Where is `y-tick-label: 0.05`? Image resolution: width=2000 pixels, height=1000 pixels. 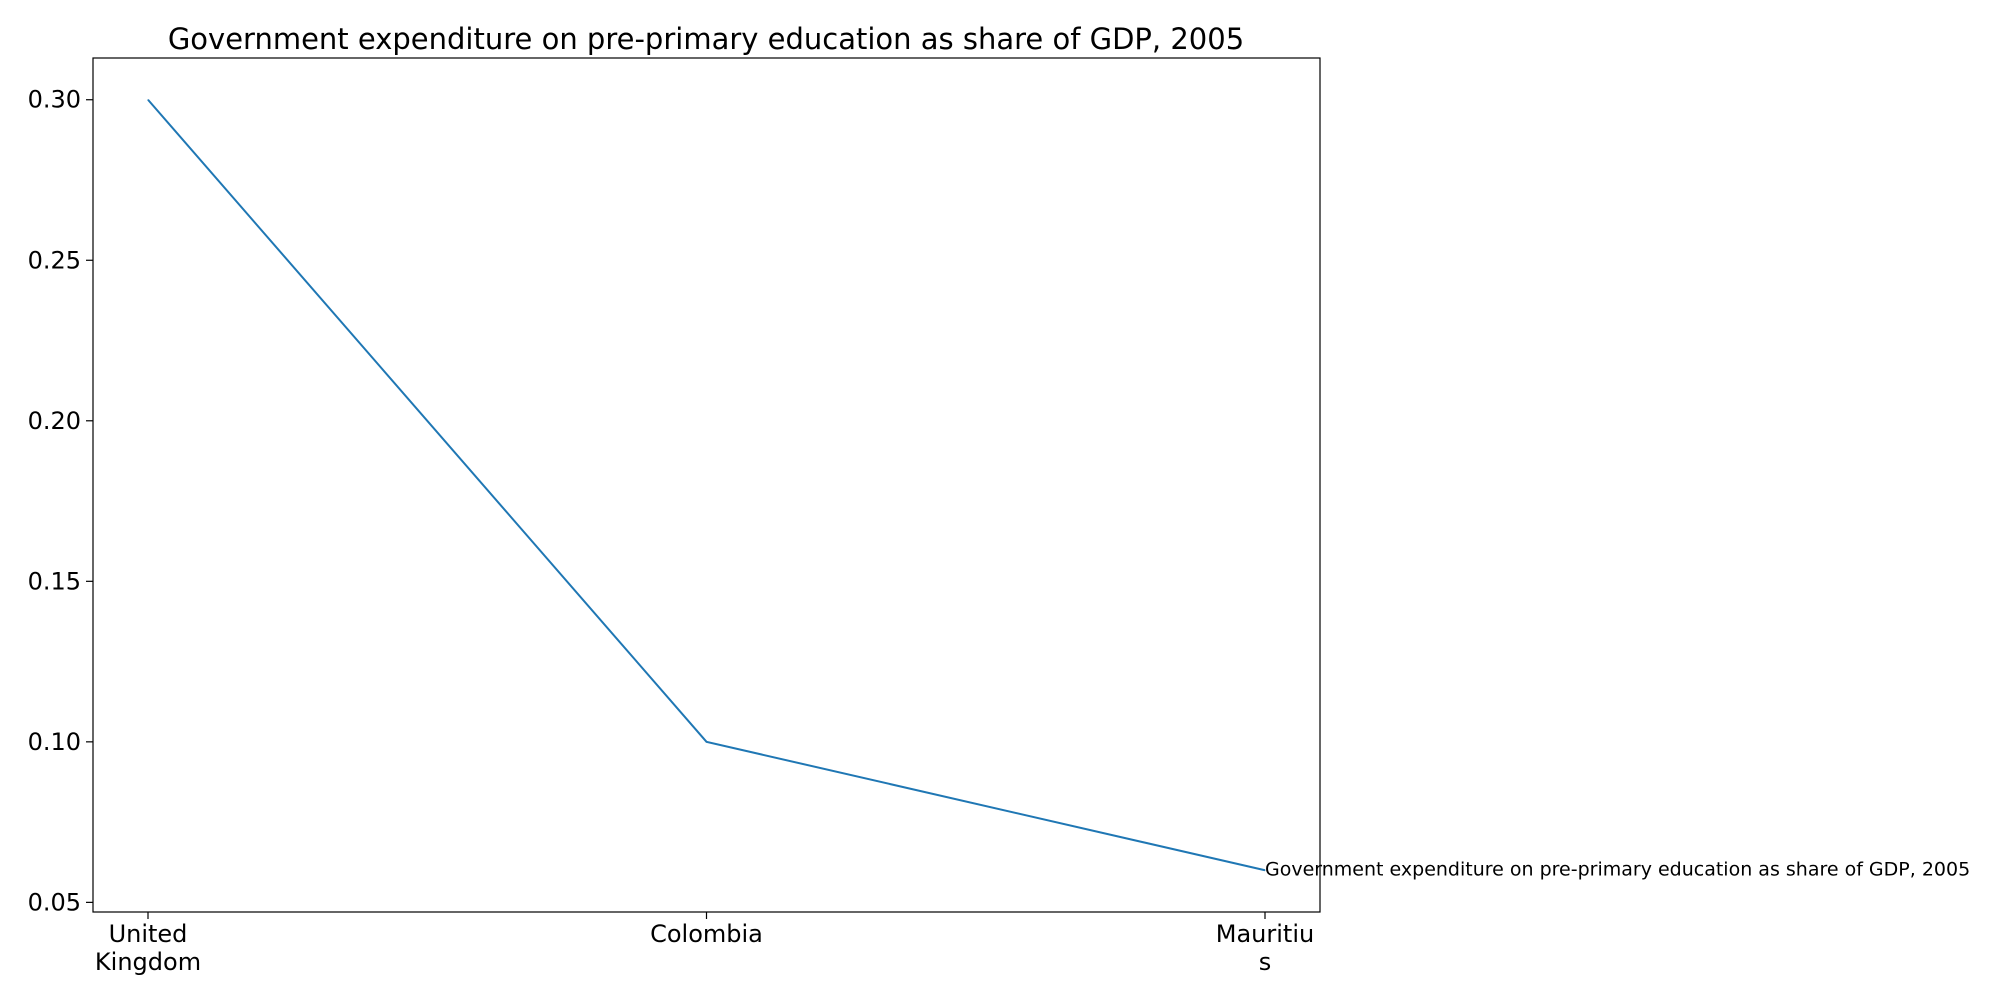 y-tick-label: 0.05 is located at coordinates (54, 902).